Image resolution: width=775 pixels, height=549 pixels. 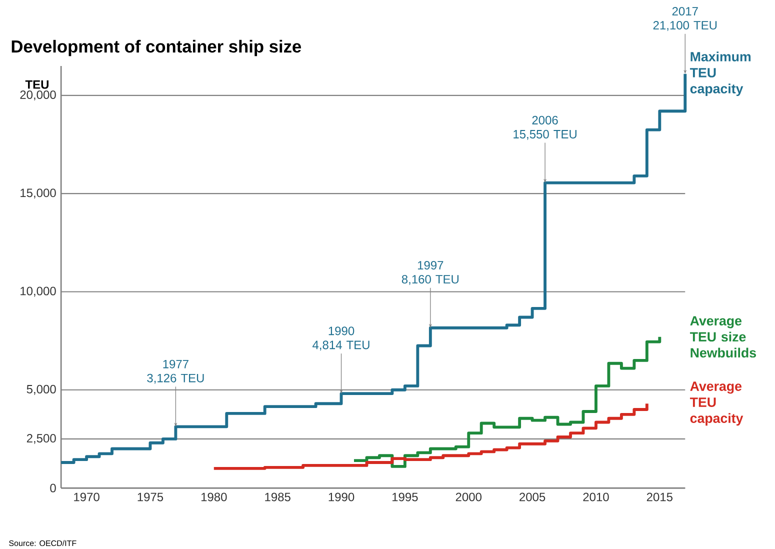 What do you see at coordinates (469, 497) in the screenshot?
I see `x-tick-label: 2000` at bounding box center [469, 497].